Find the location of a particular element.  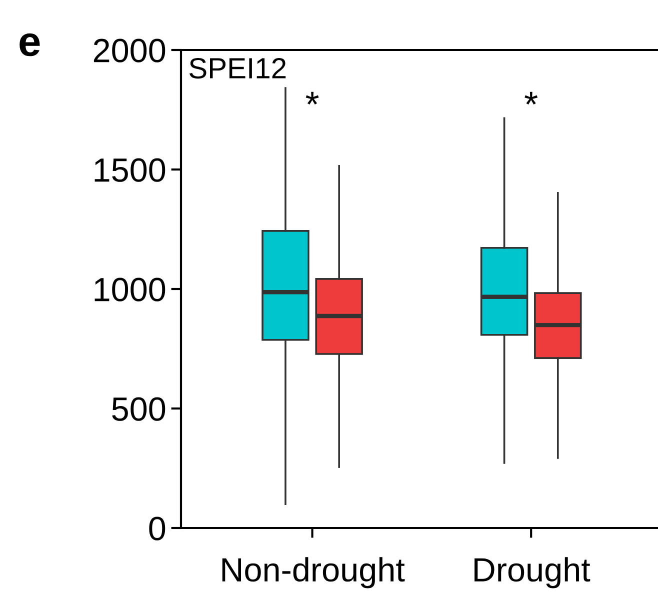

x-tick-label: Drought is located at coordinates (532, 572).